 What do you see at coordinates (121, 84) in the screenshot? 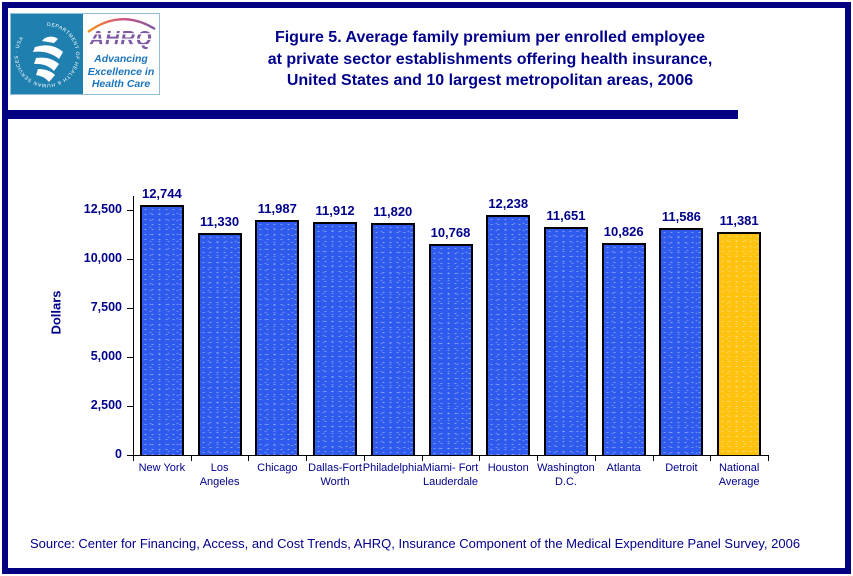
I see `tagline-line: Health Care` at bounding box center [121, 84].